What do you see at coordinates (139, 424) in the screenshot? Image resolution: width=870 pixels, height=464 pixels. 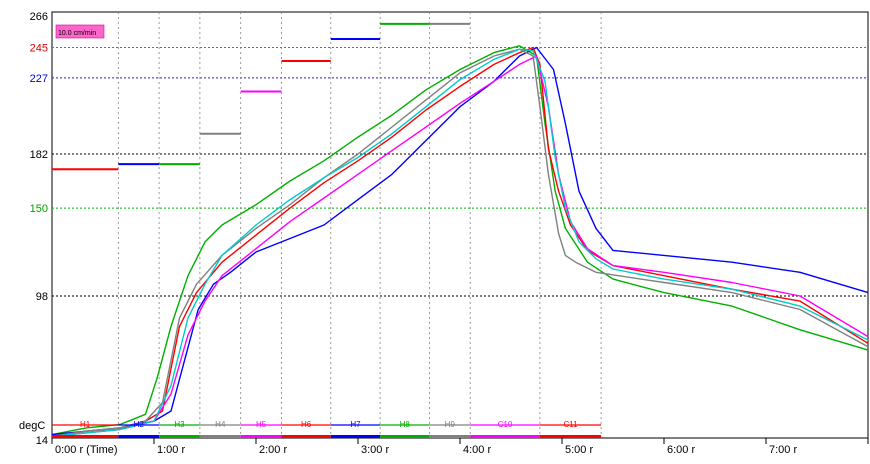 I see `zone-label: H2` at bounding box center [139, 424].